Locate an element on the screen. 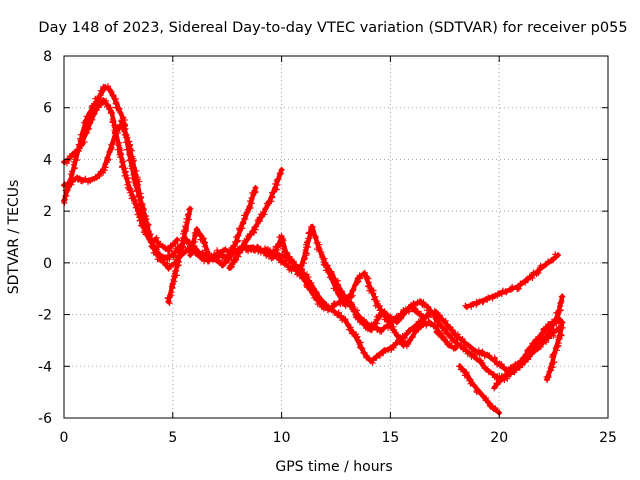 This screenshot has width=640, height=480. y-axis-label: SDTVAR / TECUs is located at coordinates (14, 237).